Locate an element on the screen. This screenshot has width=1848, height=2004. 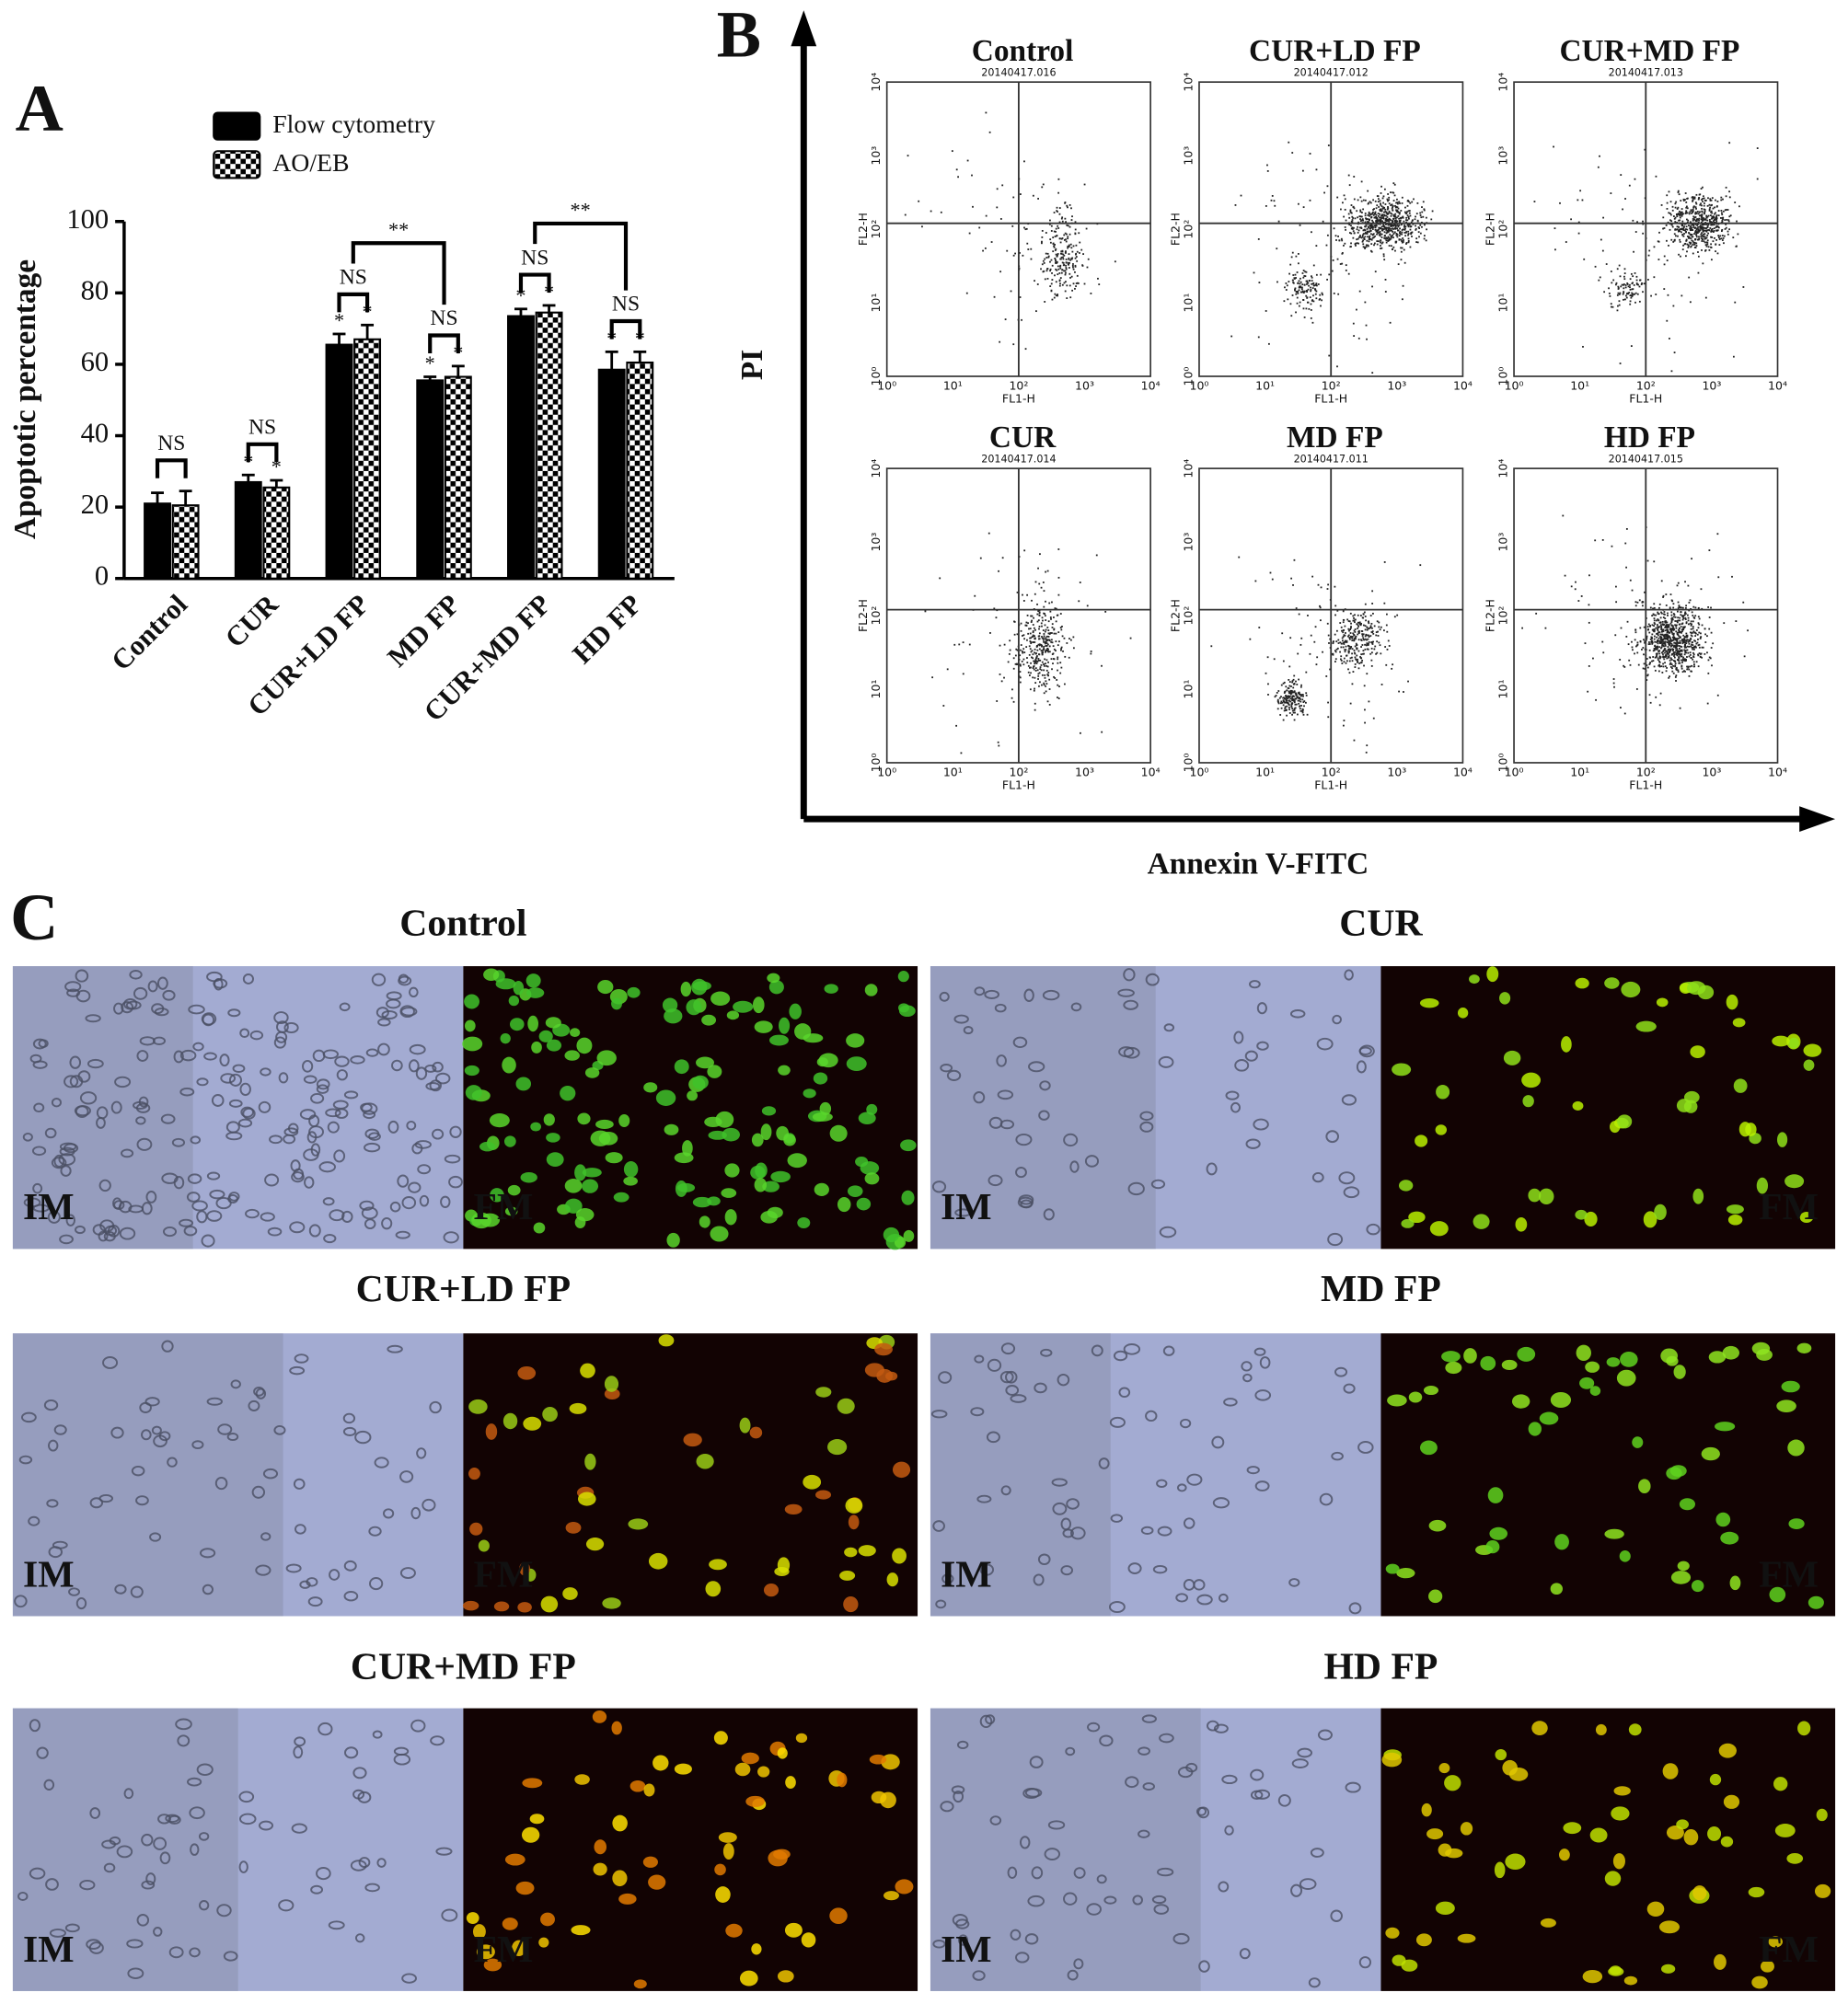
image-label: FM is located at coordinates (504, 1207).